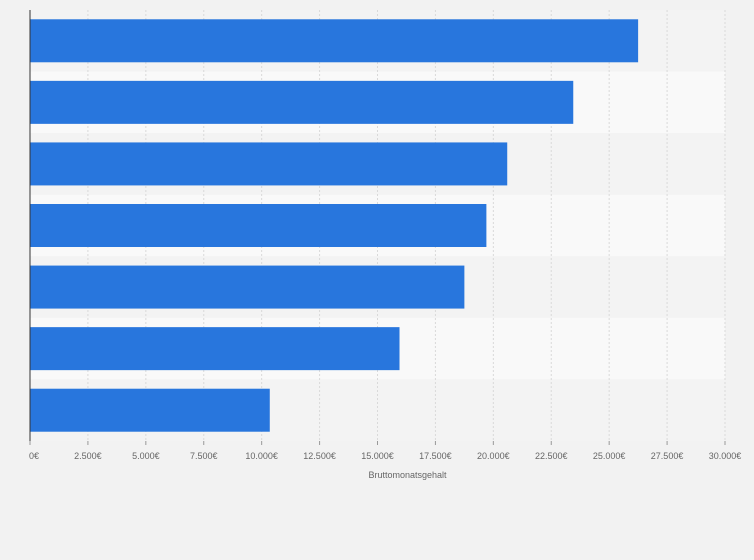 Image resolution: width=754 pixels, height=560 pixels. What do you see at coordinates (609, 456) in the screenshot?
I see `tick-label: 25.000€` at bounding box center [609, 456].